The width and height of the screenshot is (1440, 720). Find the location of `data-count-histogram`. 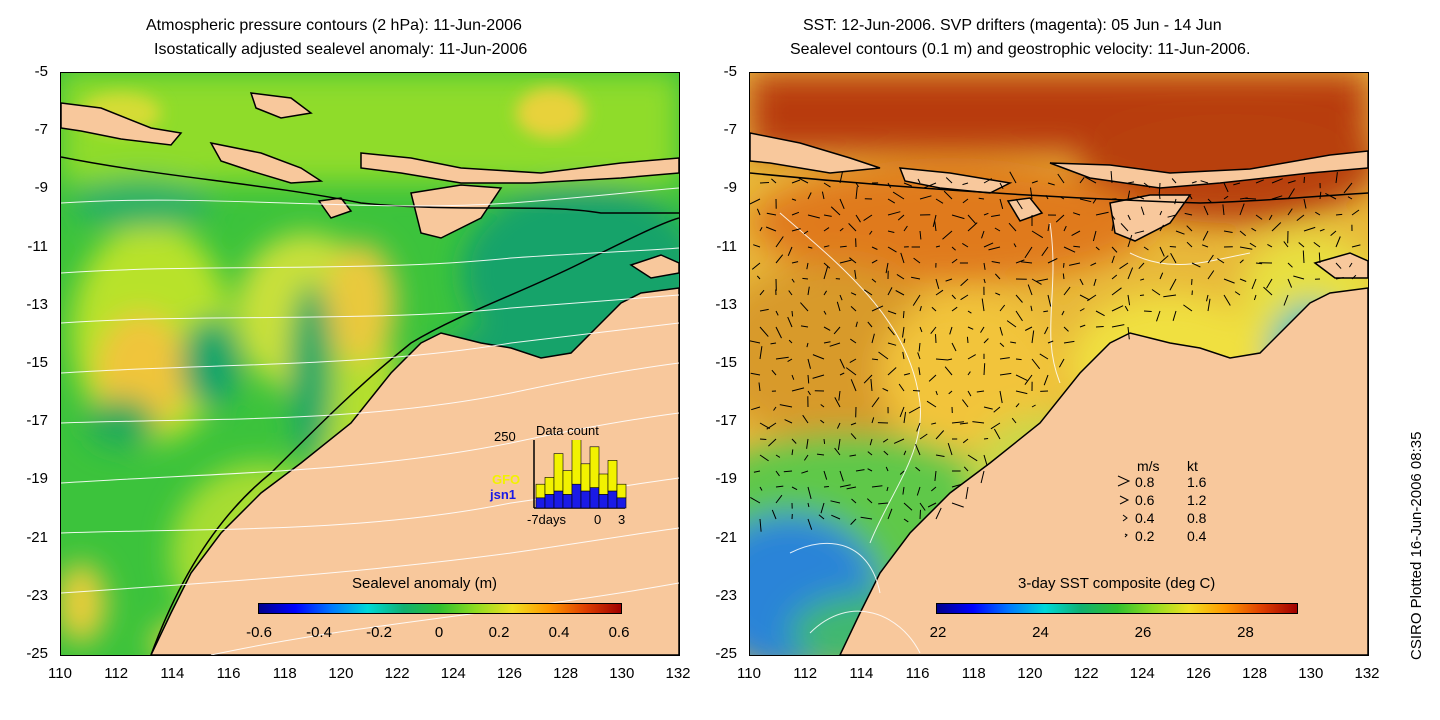

data-count-histogram is located at coordinates (580, 474).